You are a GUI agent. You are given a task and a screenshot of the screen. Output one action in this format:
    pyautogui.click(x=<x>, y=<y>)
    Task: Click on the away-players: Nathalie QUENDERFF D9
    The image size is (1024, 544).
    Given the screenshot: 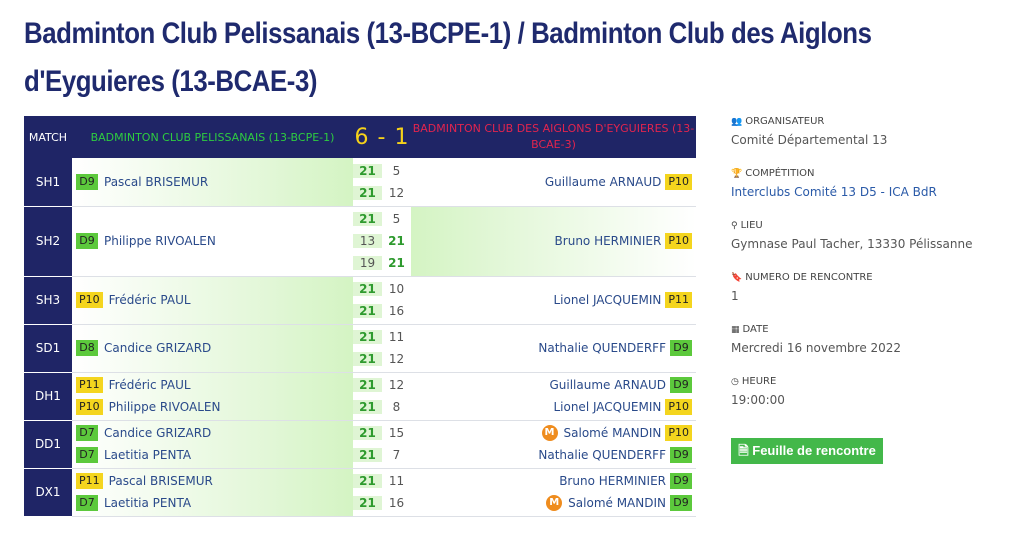 What is the action you would take?
    pyautogui.click(x=553, y=348)
    